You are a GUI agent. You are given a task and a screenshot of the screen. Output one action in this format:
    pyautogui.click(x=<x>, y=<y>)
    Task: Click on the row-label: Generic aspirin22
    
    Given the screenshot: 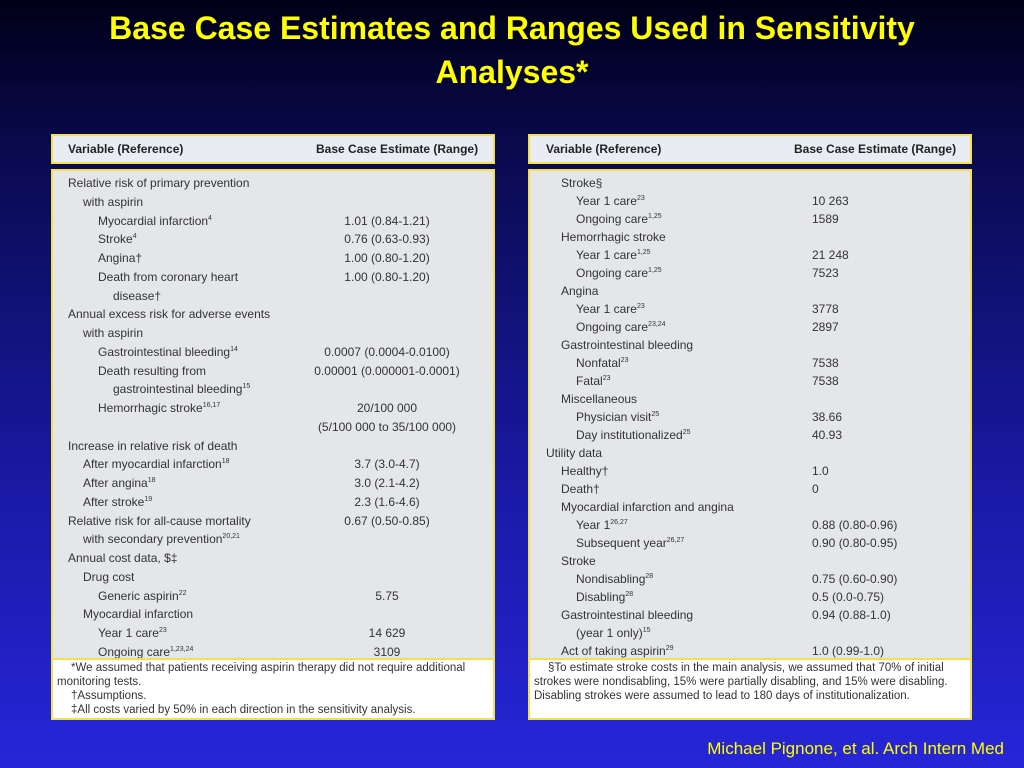 What is the action you would take?
    pyautogui.click(x=142, y=596)
    